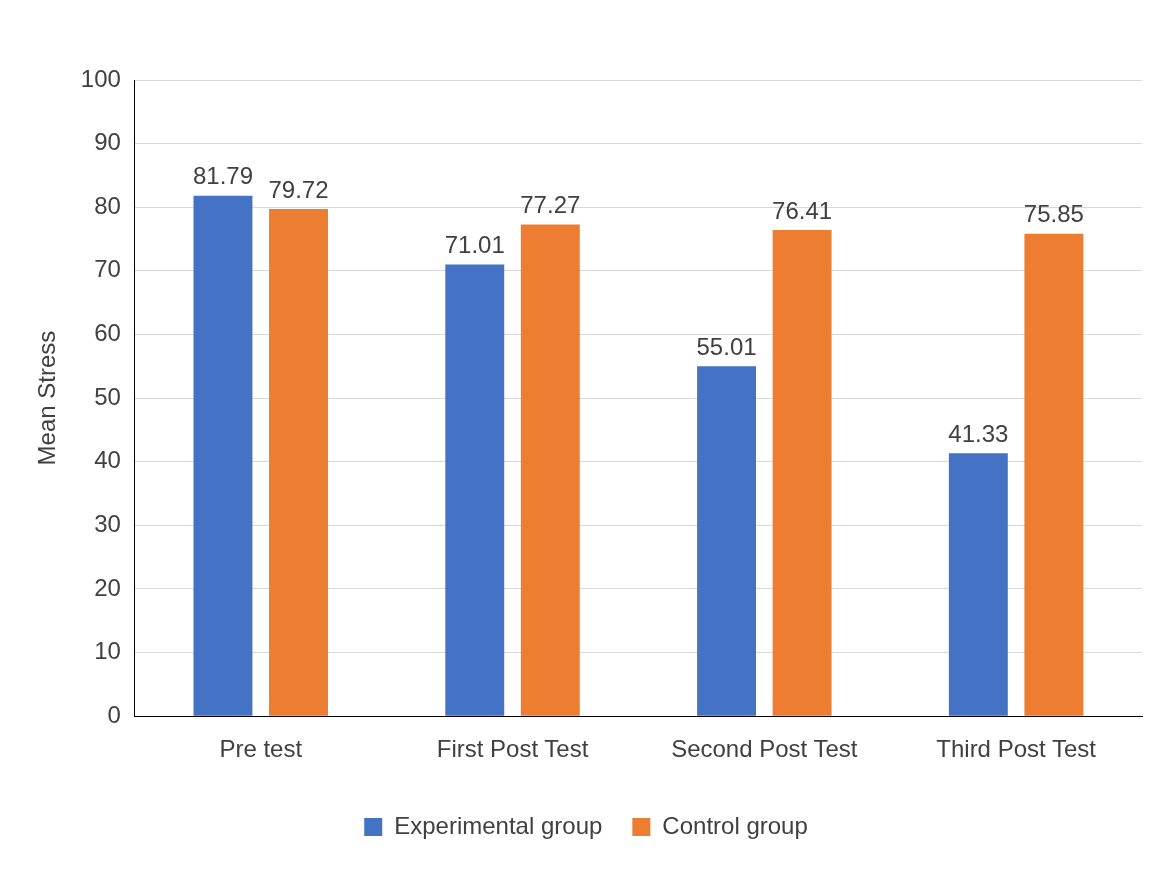  Describe the element at coordinates (222, 176) in the screenshot. I see `data-label: 81.79` at that location.